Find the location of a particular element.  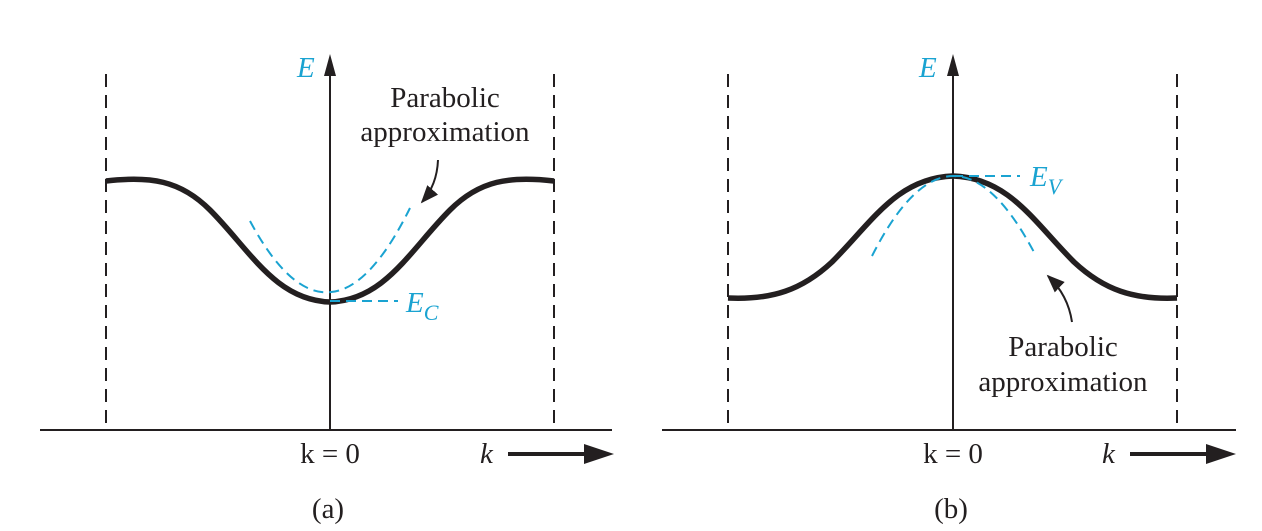

caption-b: (b) is located at coordinates (951, 509).